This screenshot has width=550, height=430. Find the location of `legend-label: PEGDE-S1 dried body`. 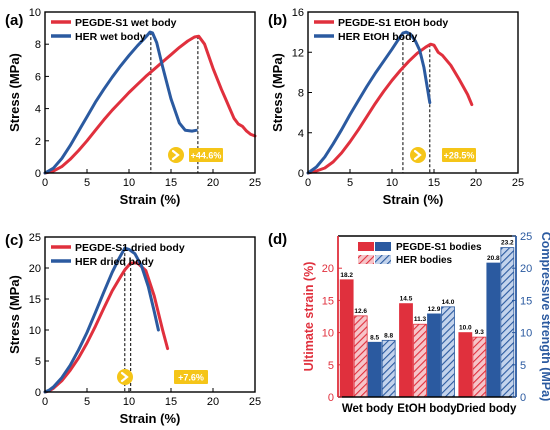

legend-label: PEGDE-S1 dried body is located at coordinates (130, 248).